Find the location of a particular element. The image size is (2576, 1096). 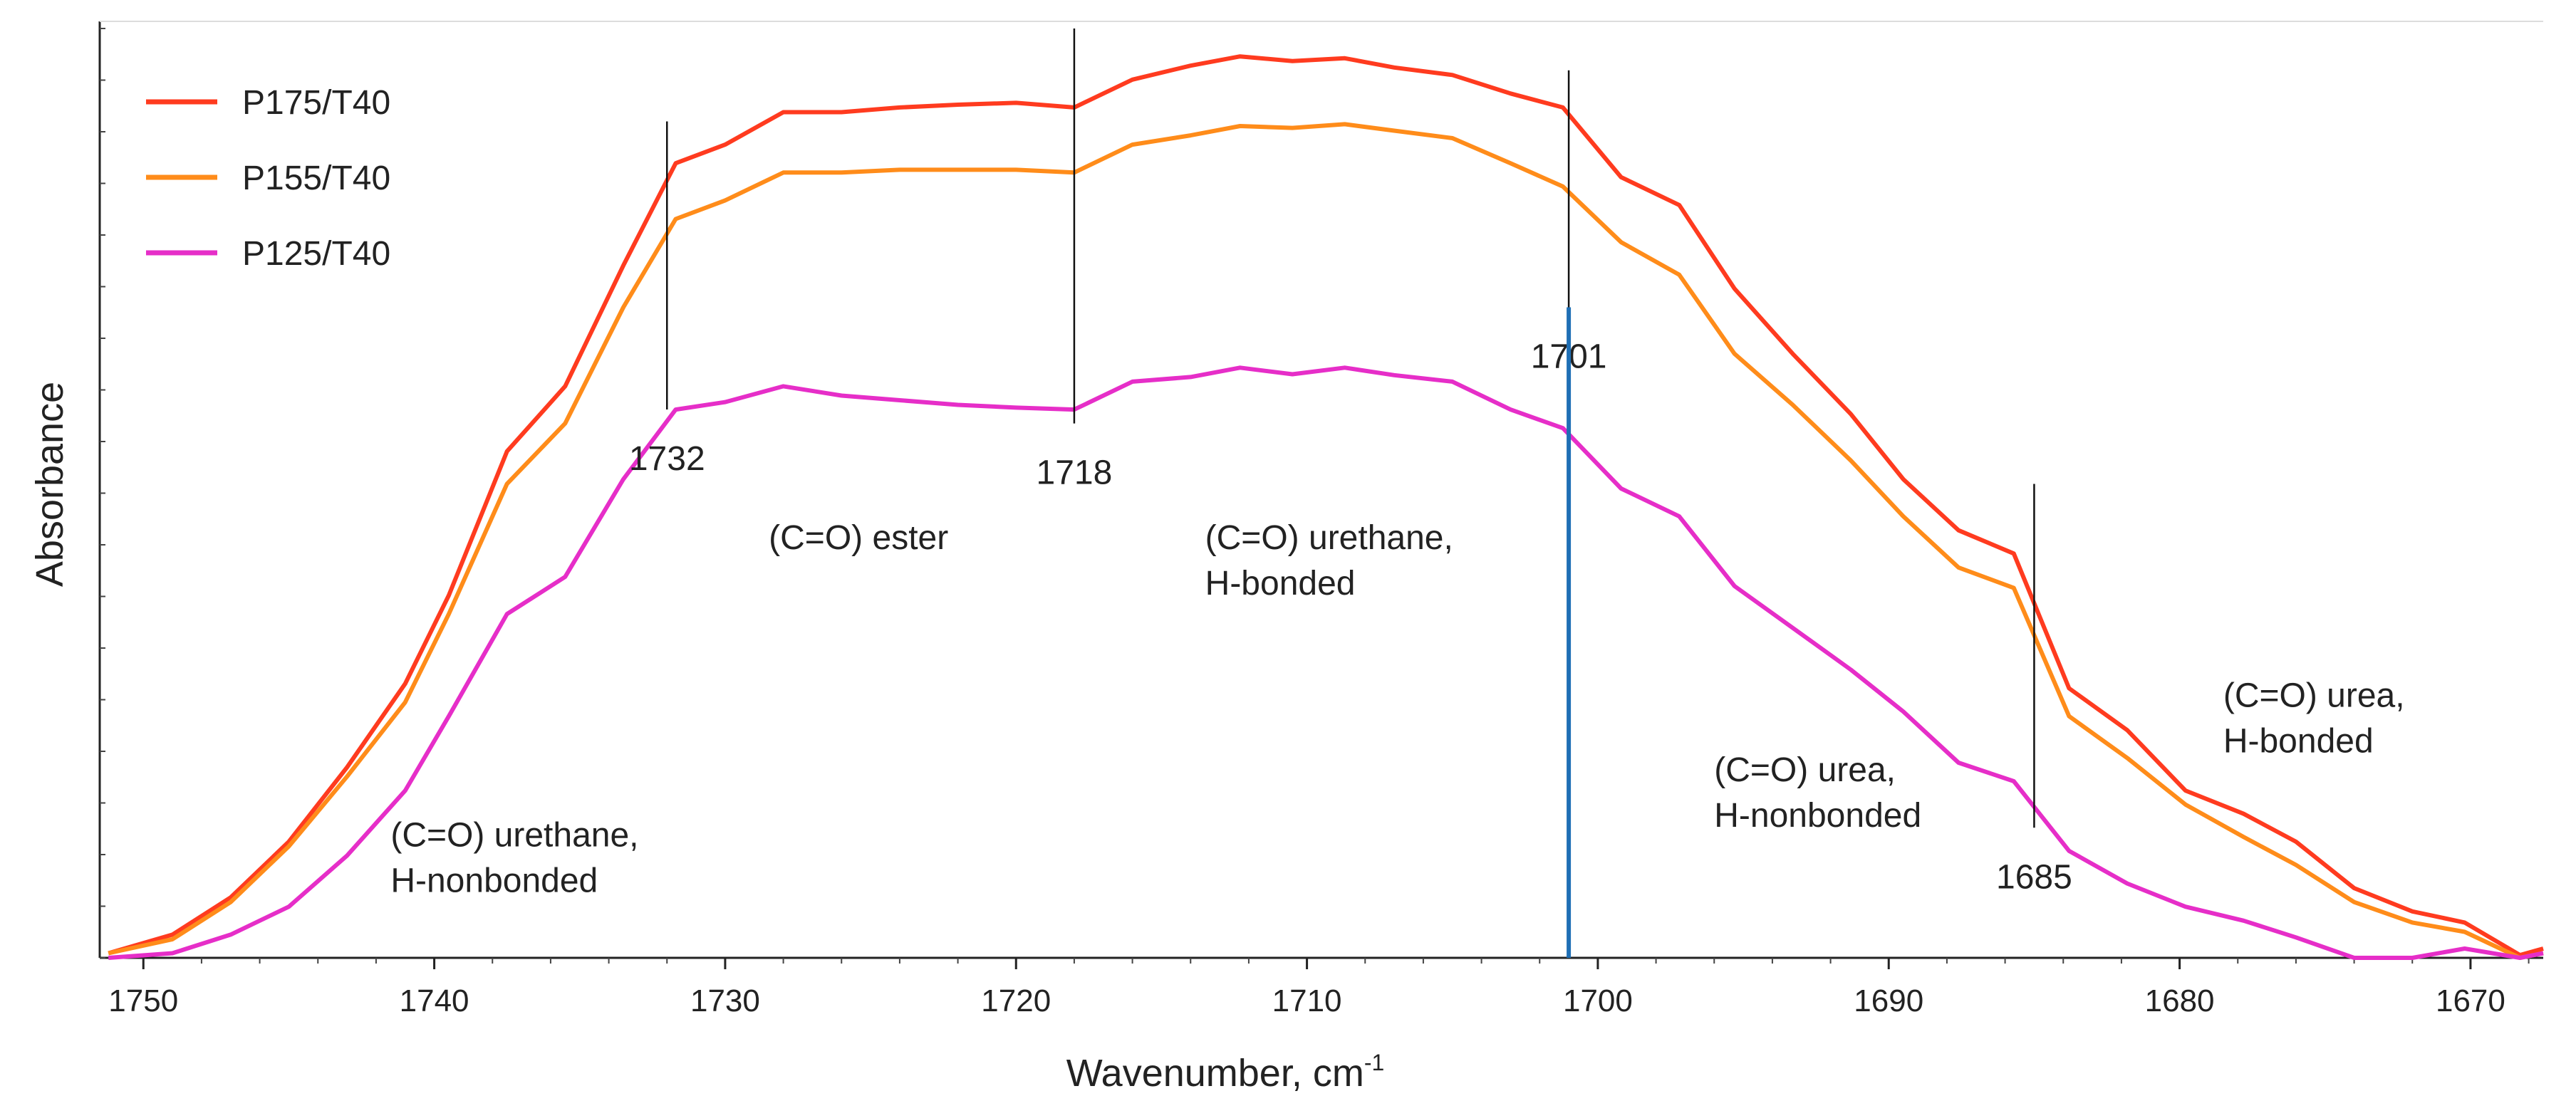

annotation-line: (C=O) ester is located at coordinates (858, 538).